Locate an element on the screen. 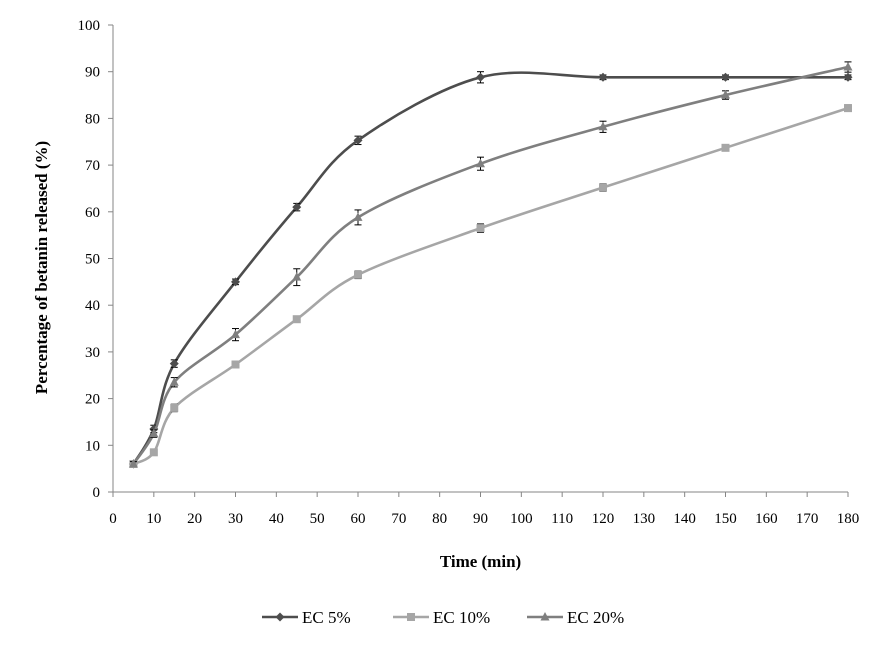 The height and width of the screenshot is (653, 887). x-tick-label: 30 is located at coordinates (235, 519).